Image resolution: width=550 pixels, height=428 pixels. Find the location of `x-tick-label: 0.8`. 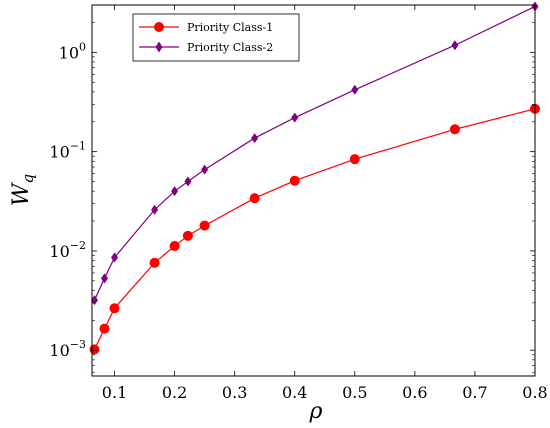

x-tick-label: 0.8 is located at coordinates (534, 392).